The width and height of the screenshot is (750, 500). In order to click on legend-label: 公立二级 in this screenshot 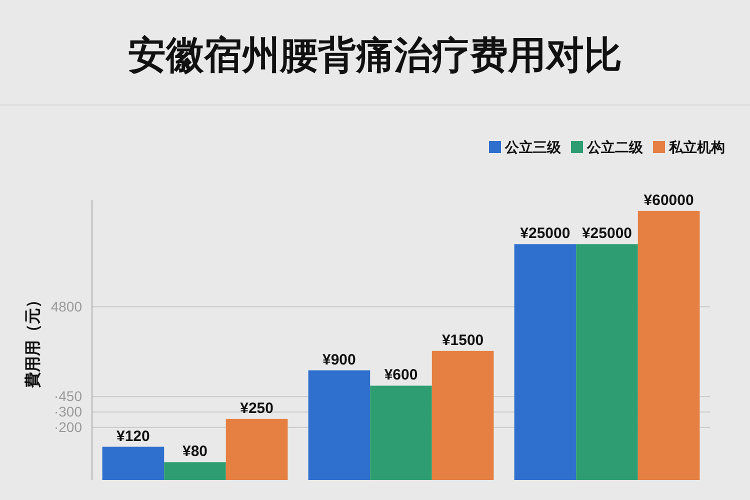, I will do `click(615, 147)`.